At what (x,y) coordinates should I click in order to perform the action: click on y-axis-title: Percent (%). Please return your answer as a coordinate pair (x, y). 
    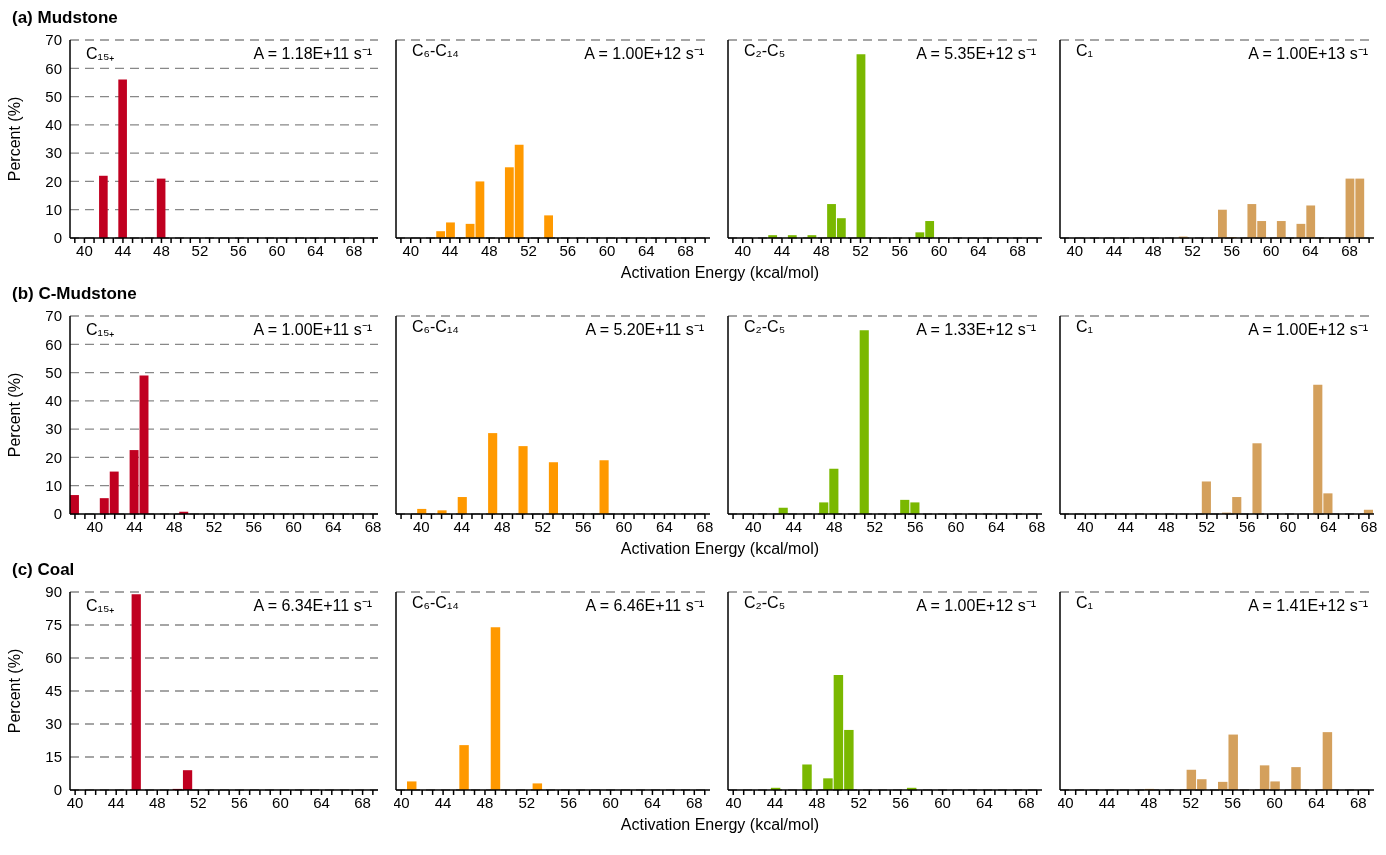
    Looking at the image, I should click on (14, 691).